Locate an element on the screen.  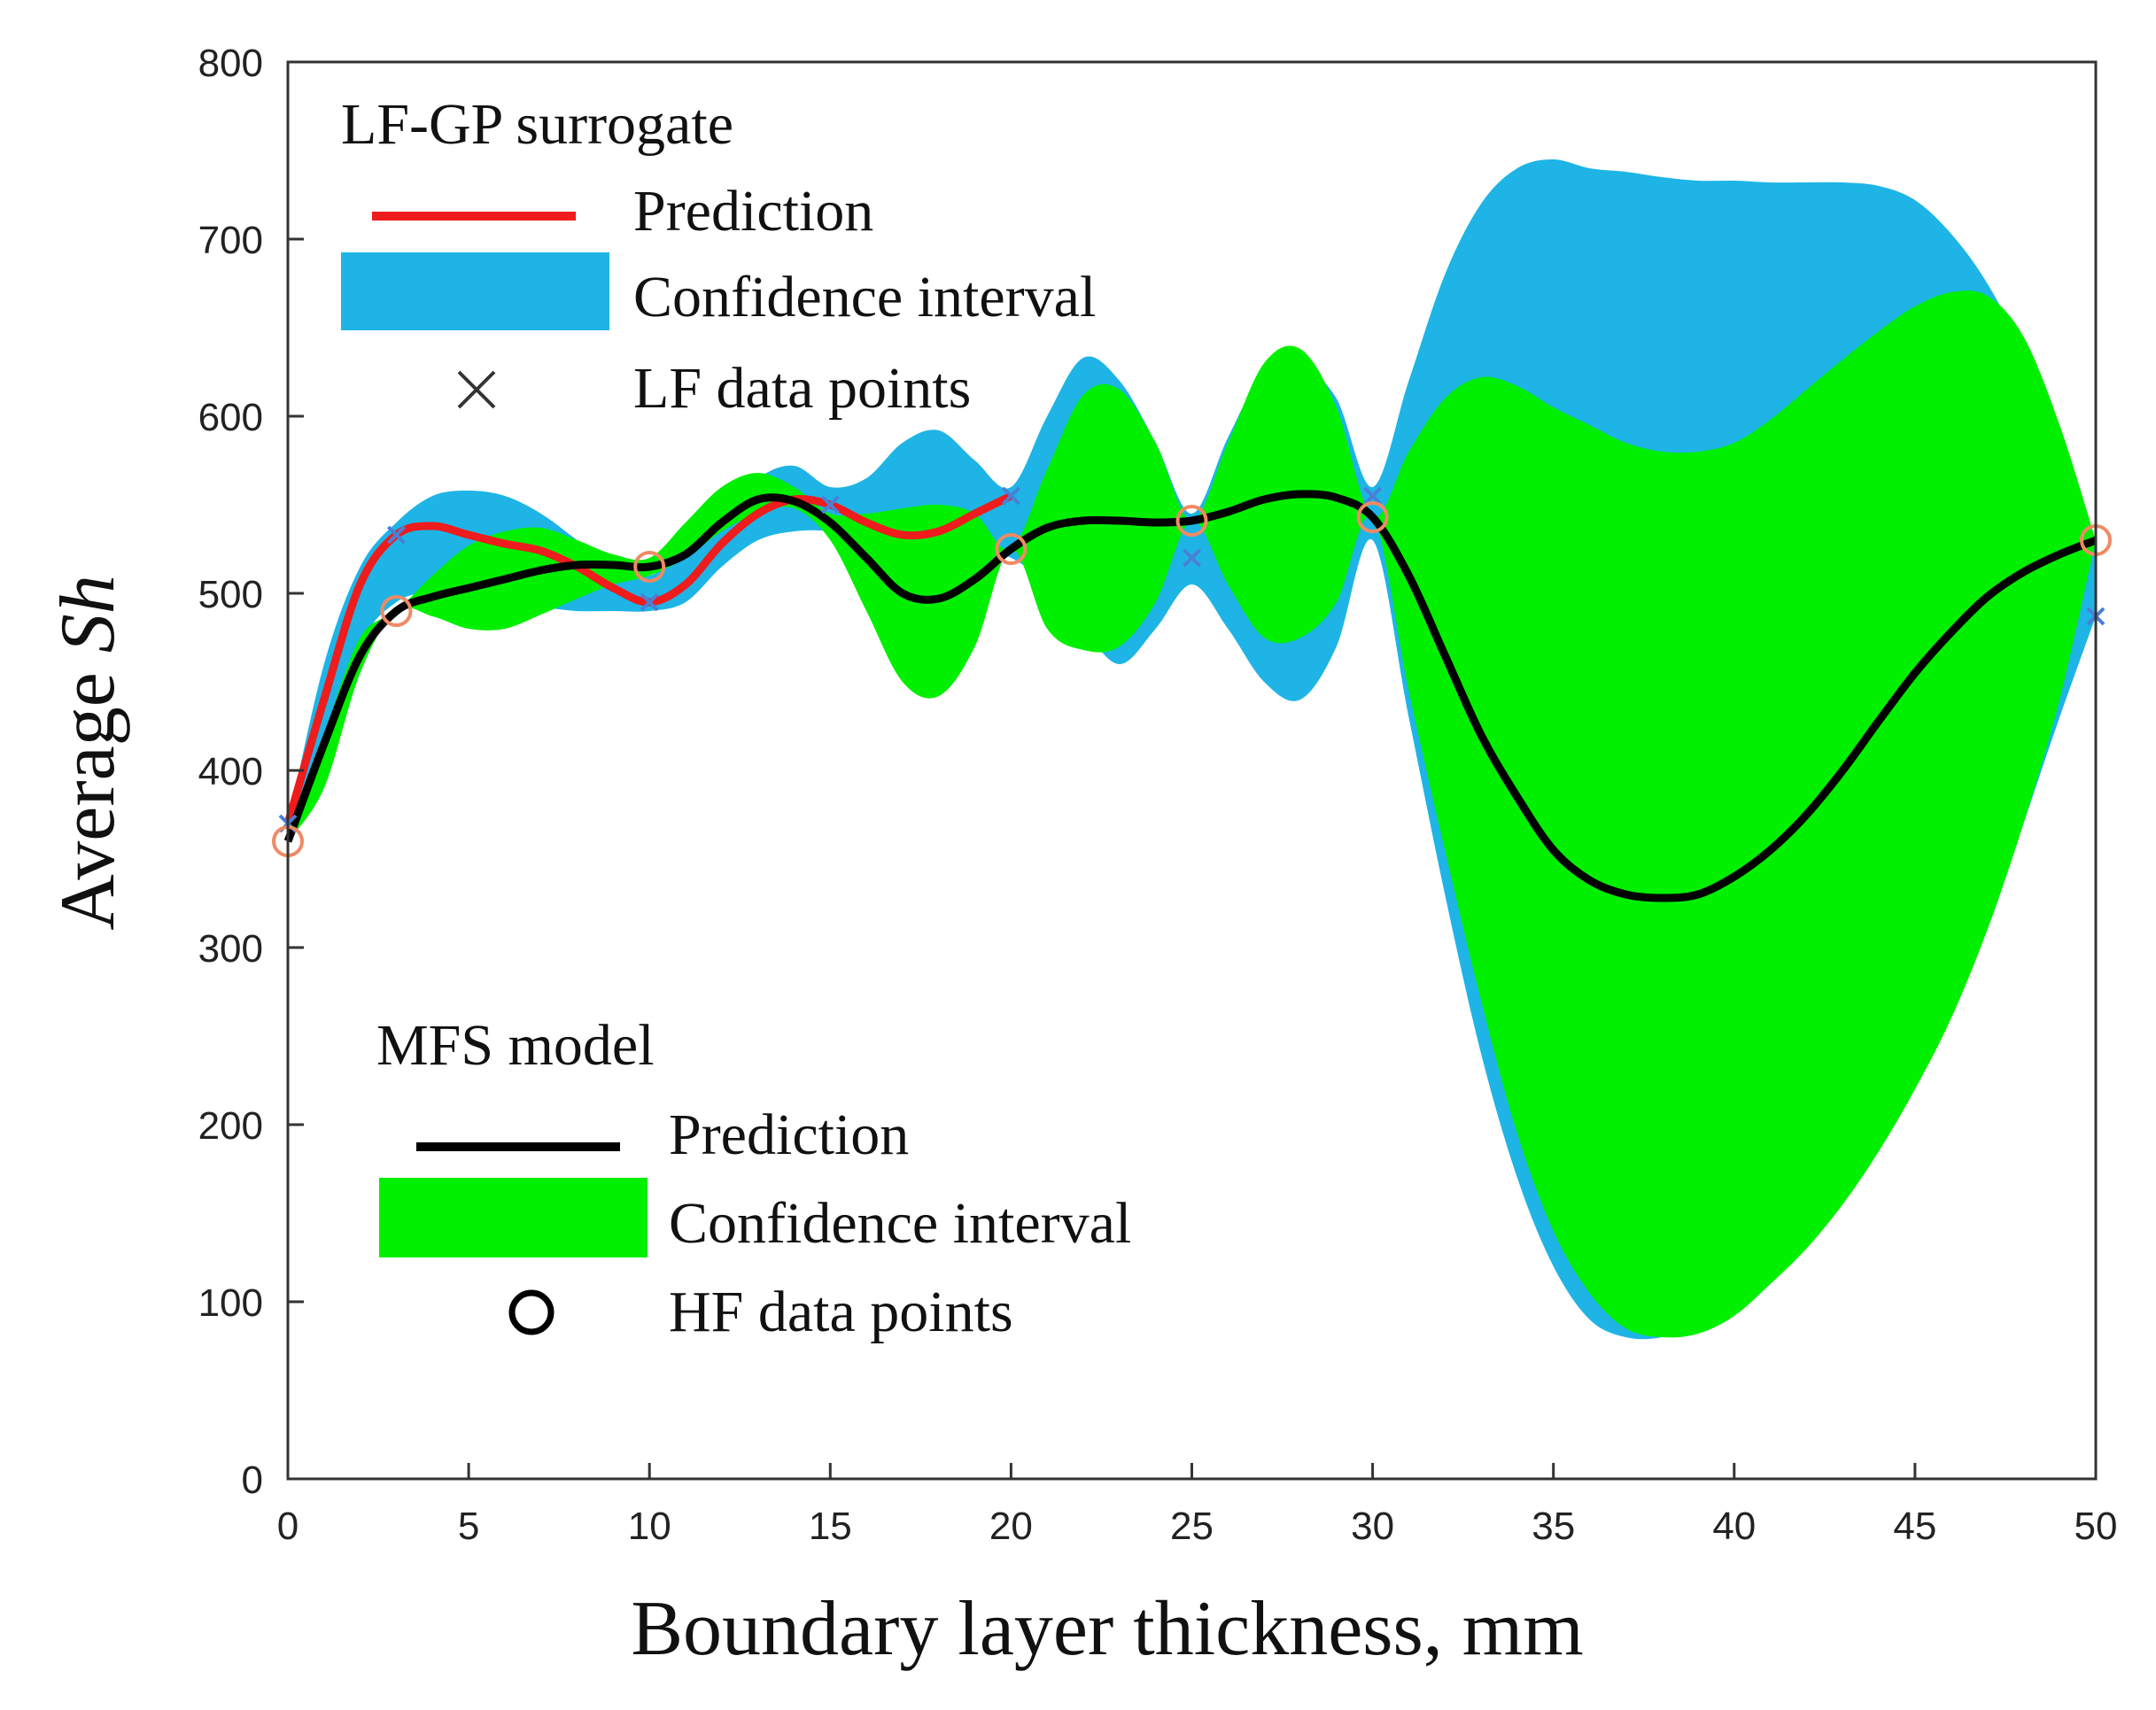
legend-mfs-hf-marker is located at coordinates (531, 1312).